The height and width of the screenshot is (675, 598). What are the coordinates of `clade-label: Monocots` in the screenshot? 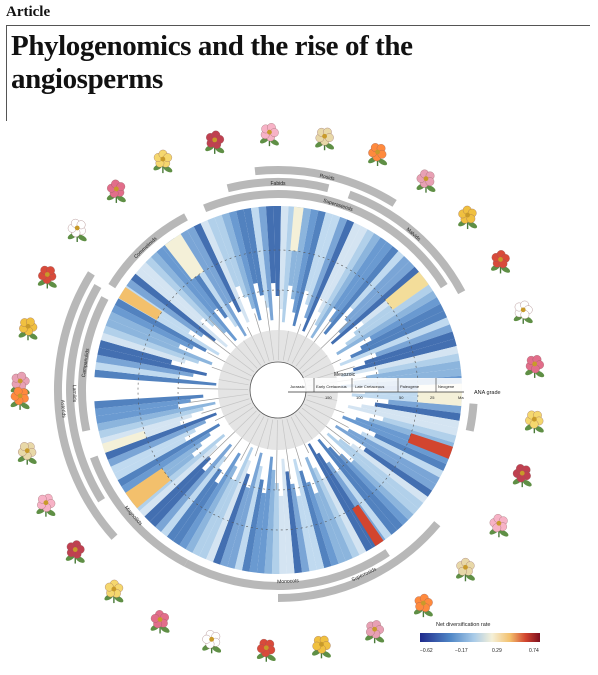 It's located at (288, 581).